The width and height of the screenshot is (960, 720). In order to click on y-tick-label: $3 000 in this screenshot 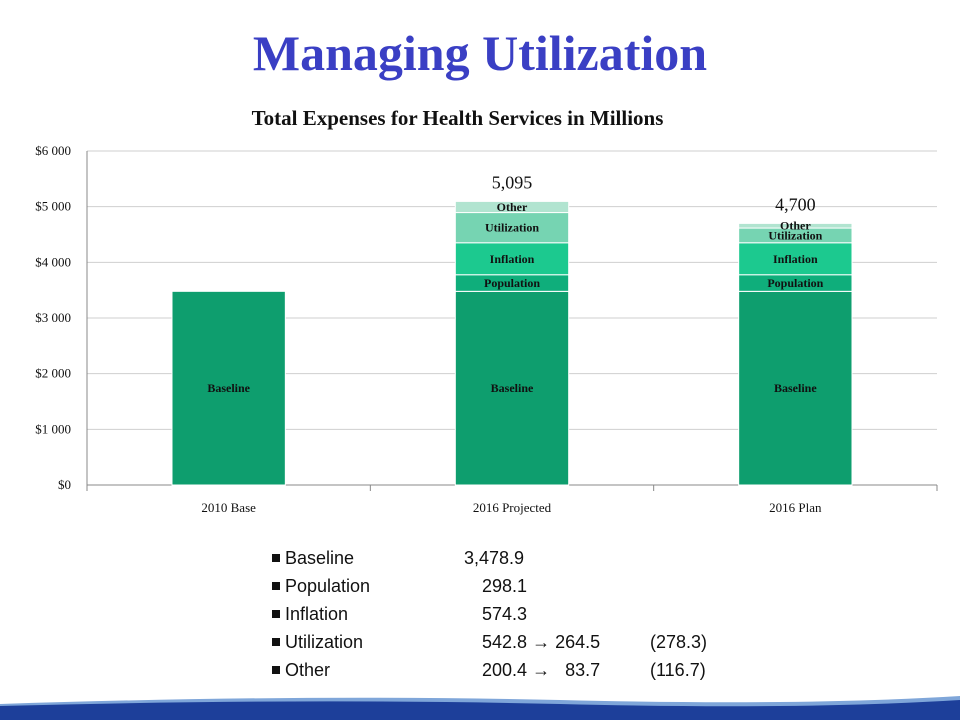, I will do `click(53, 317)`.